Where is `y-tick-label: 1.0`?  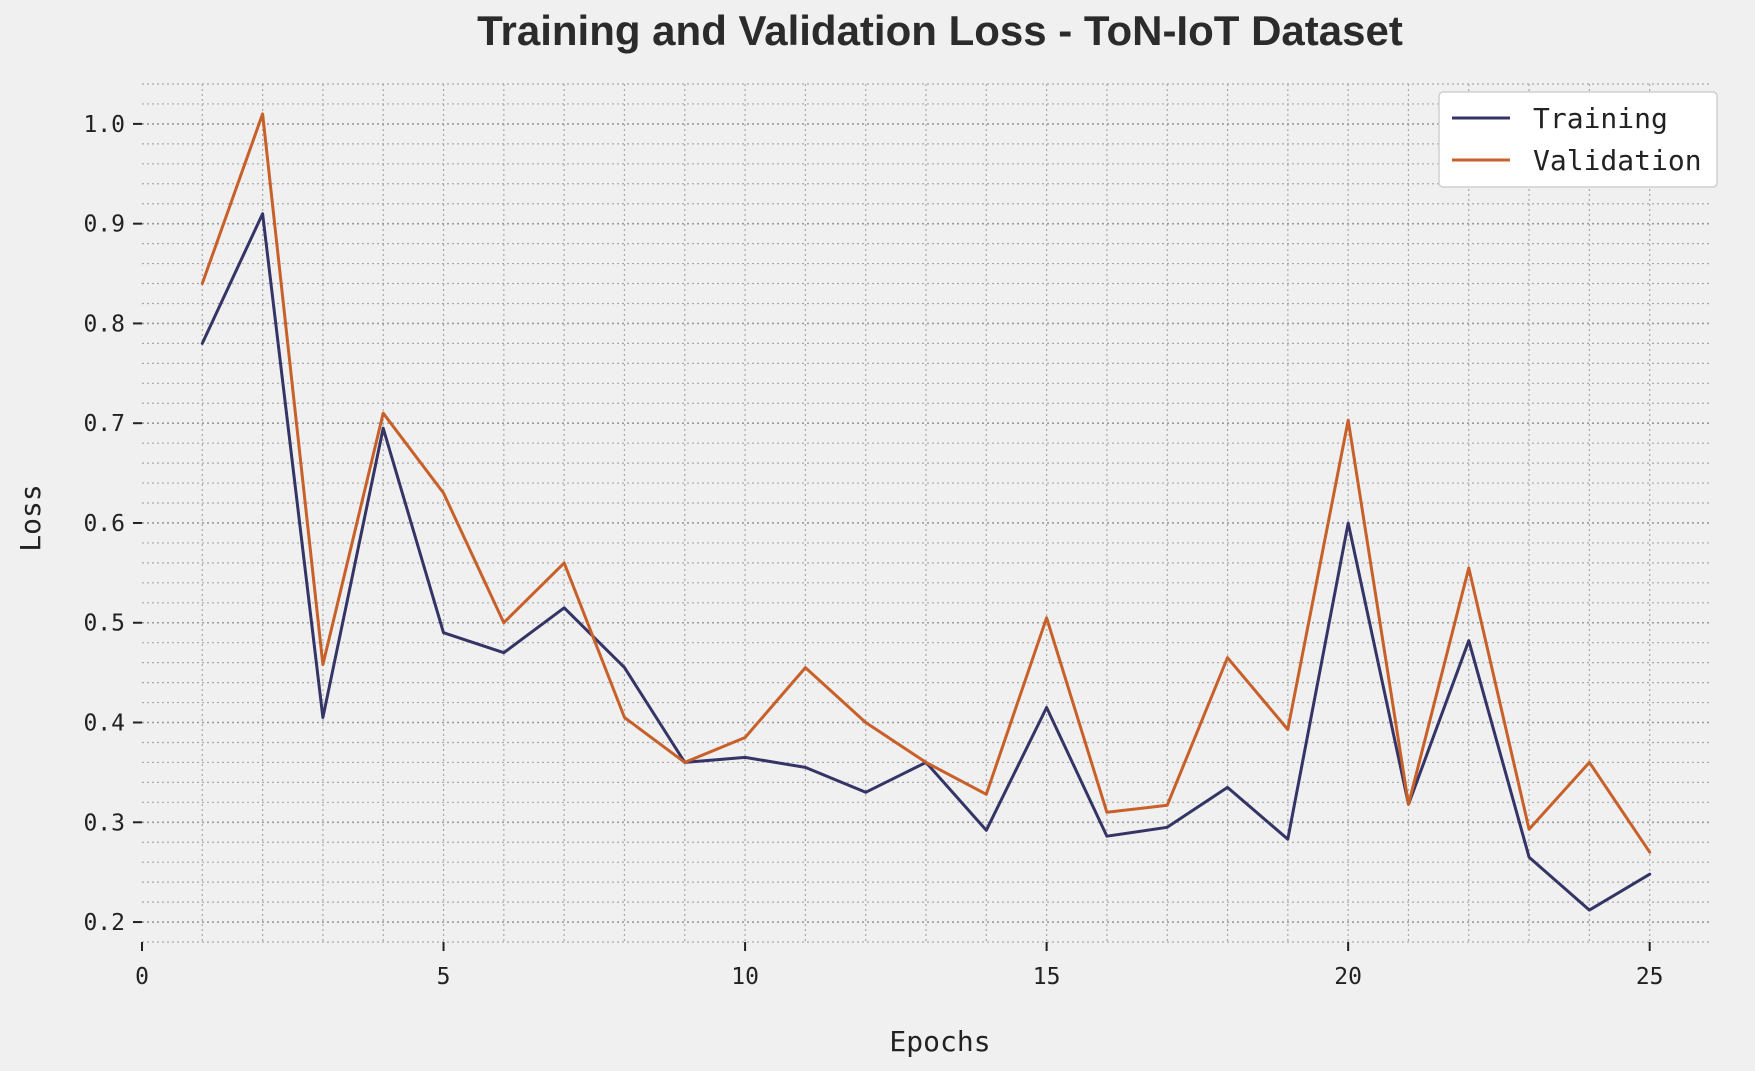
y-tick-label: 1.0 is located at coordinates (104, 125).